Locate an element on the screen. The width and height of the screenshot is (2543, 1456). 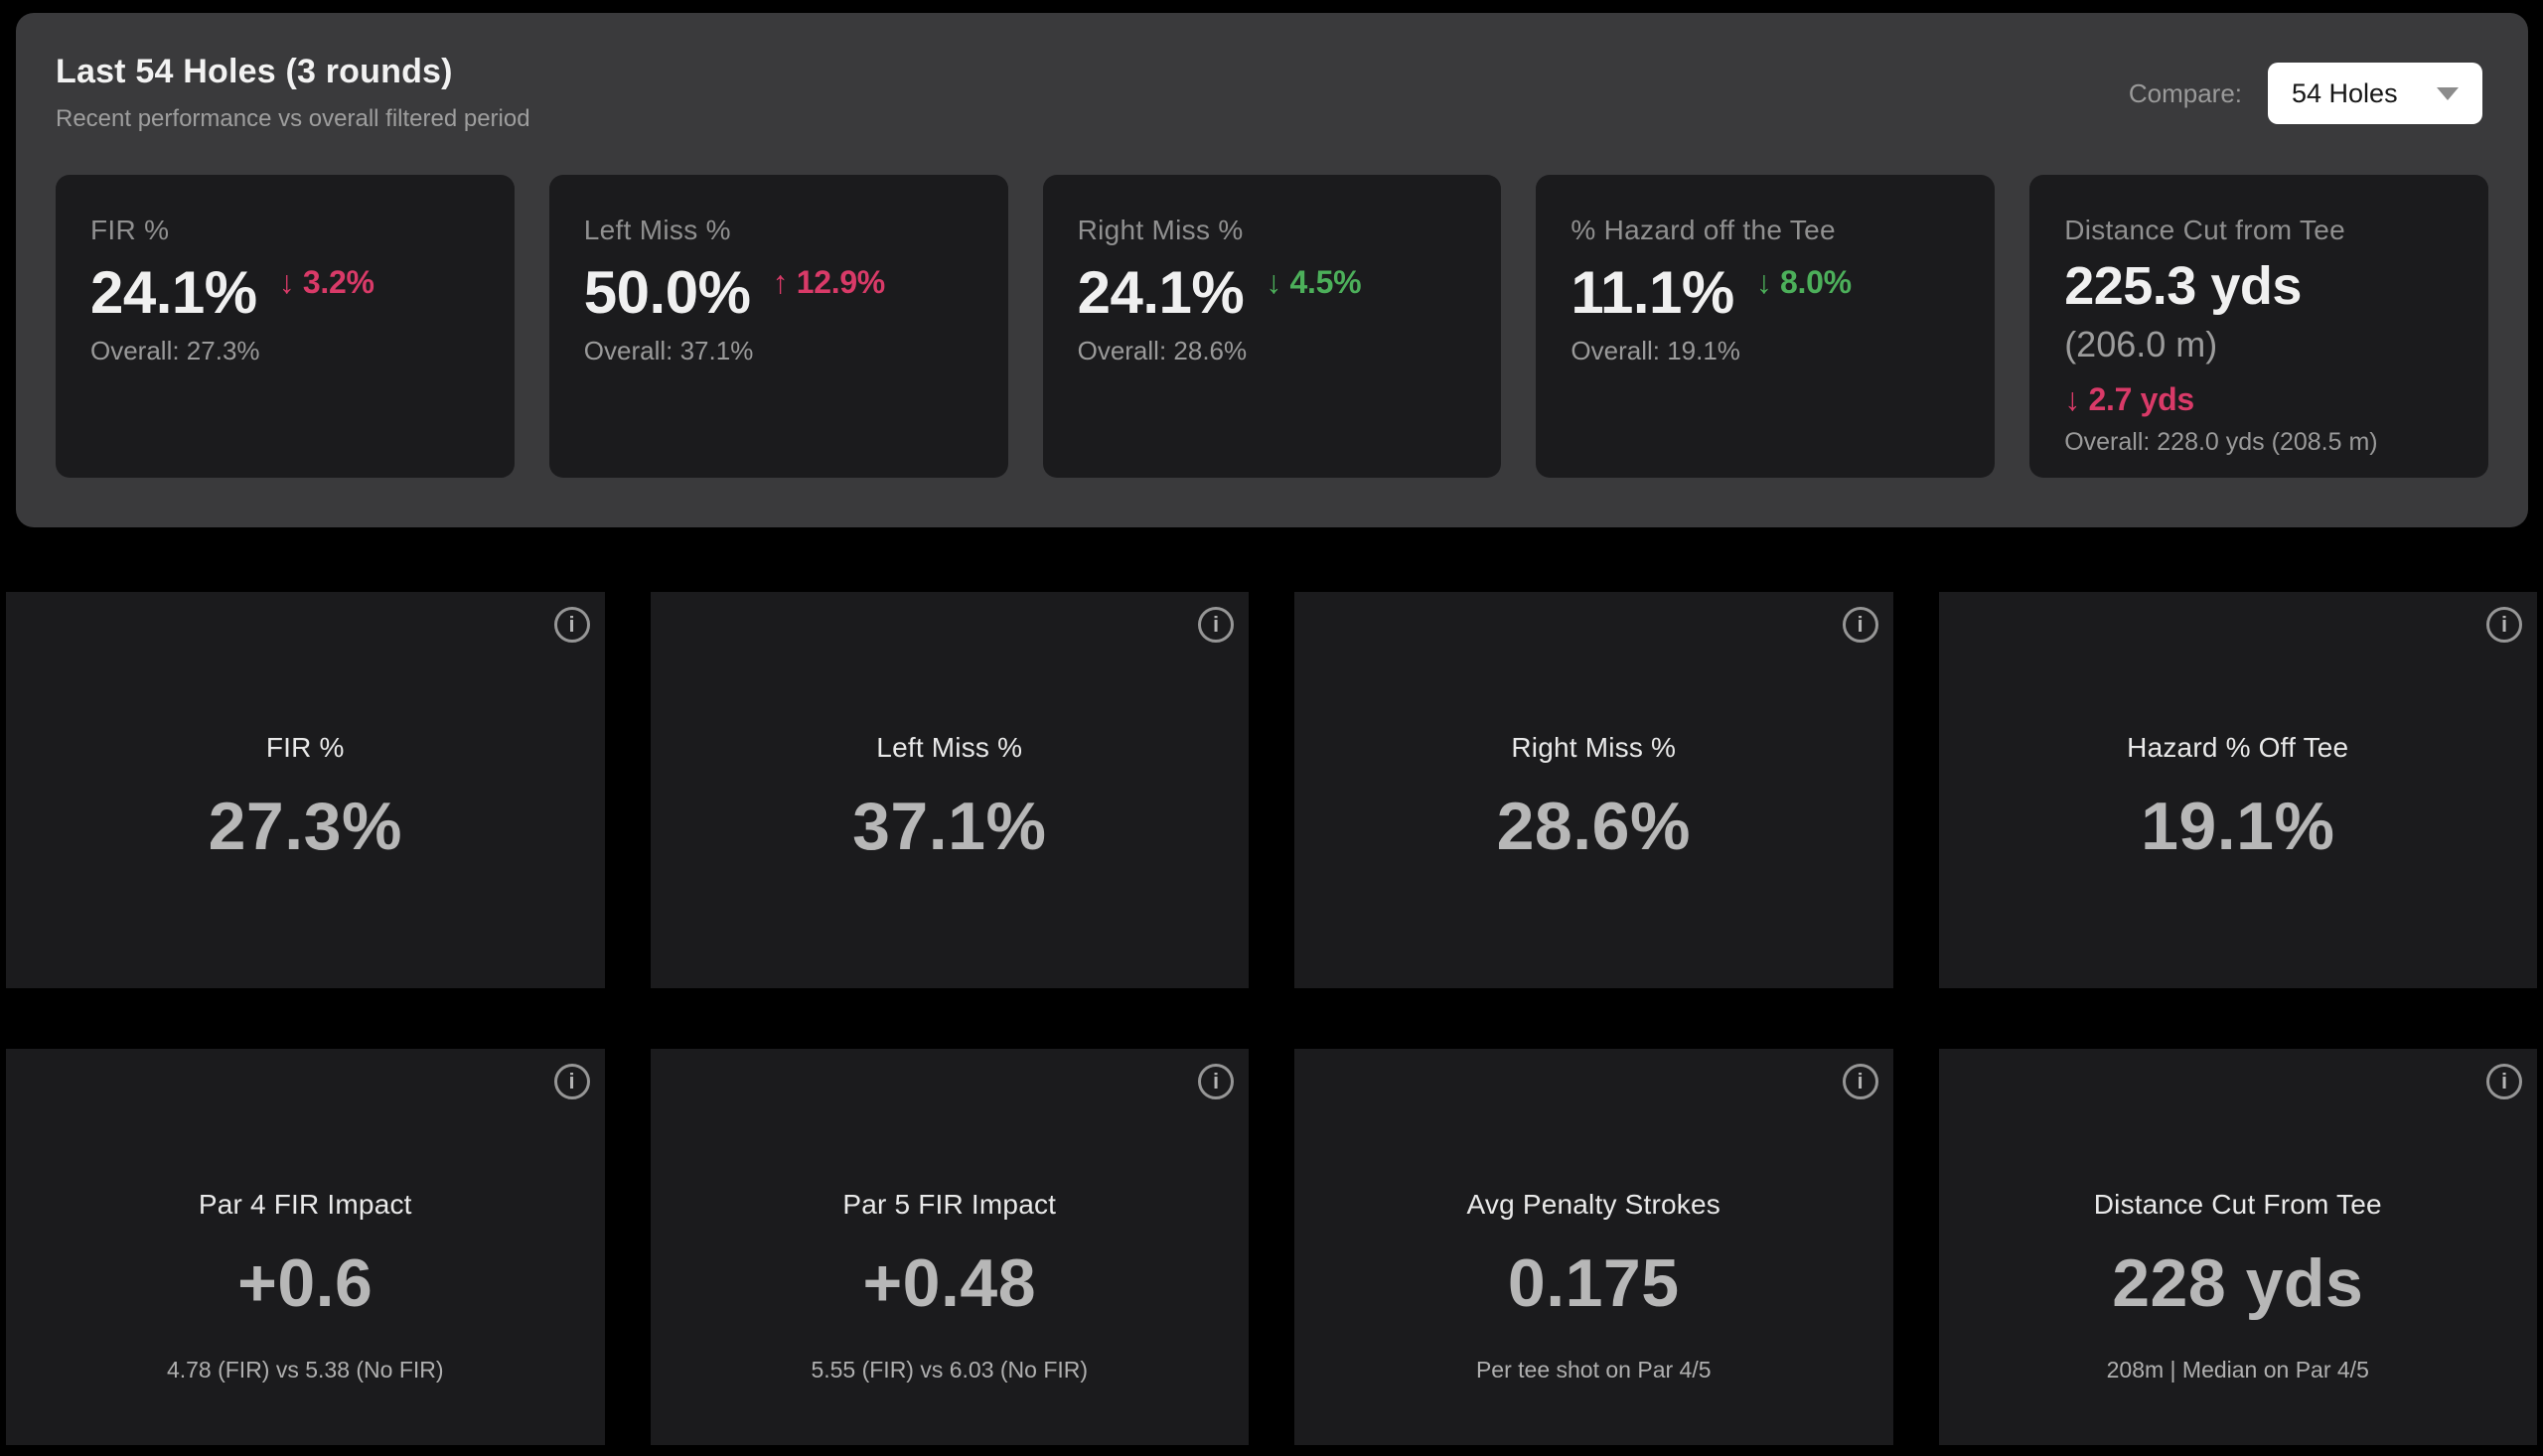
stat-card-fir: FIR % 24.1% ↓ 3.2% Overall: 27.3% is located at coordinates (285, 326).